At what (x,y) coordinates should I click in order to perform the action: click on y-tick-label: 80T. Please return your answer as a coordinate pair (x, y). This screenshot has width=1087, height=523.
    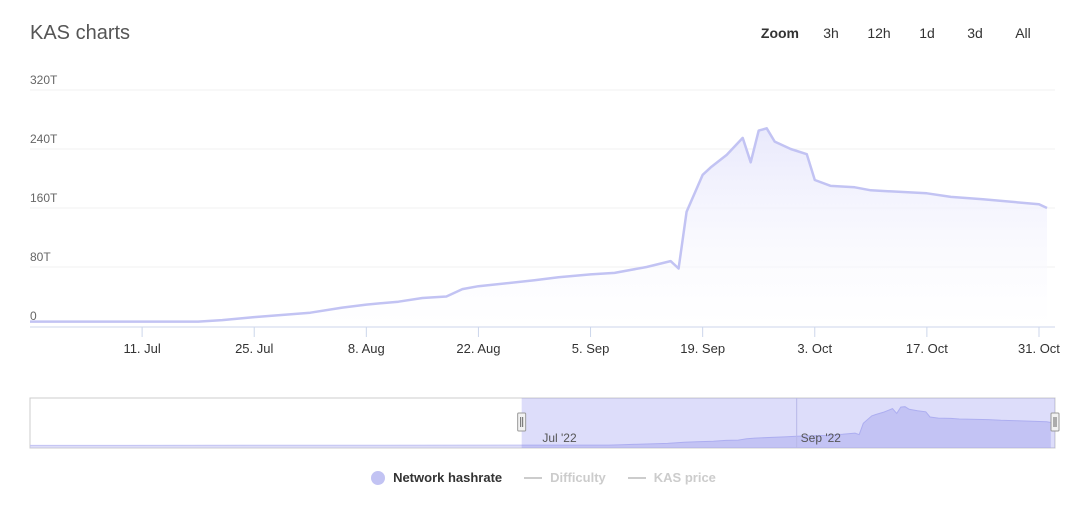
    Looking at the image, I should click on (40, 257).